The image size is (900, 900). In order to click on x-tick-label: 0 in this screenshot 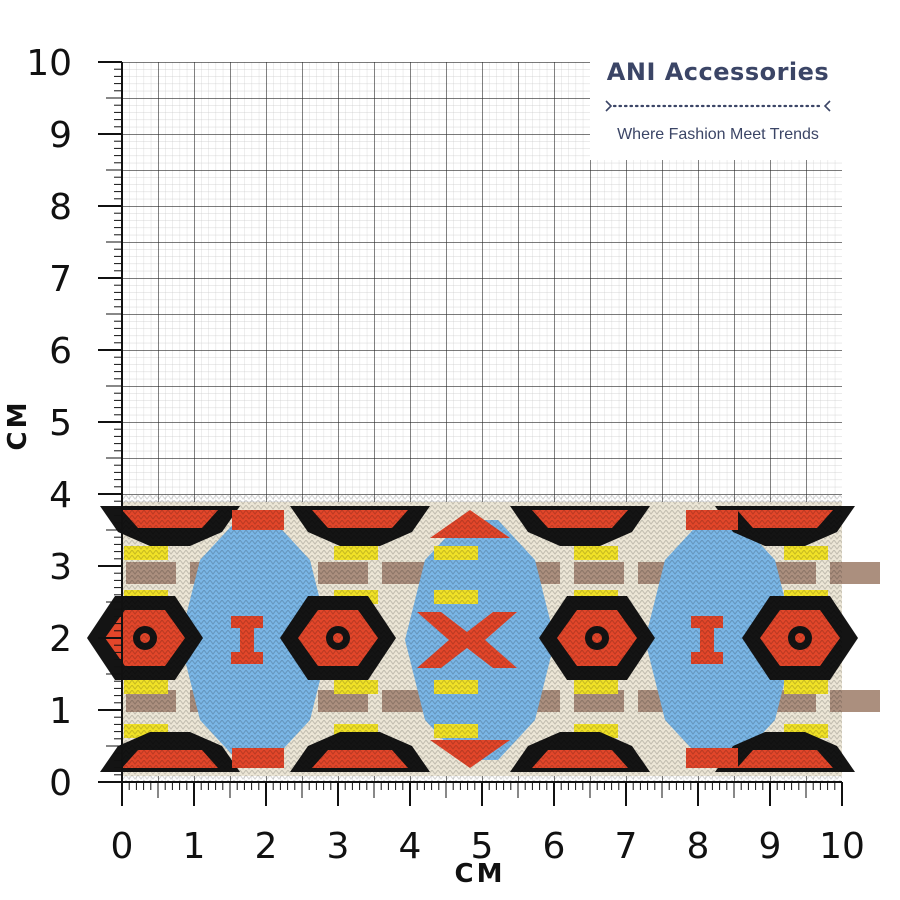, I will do `click(122, 846)`.